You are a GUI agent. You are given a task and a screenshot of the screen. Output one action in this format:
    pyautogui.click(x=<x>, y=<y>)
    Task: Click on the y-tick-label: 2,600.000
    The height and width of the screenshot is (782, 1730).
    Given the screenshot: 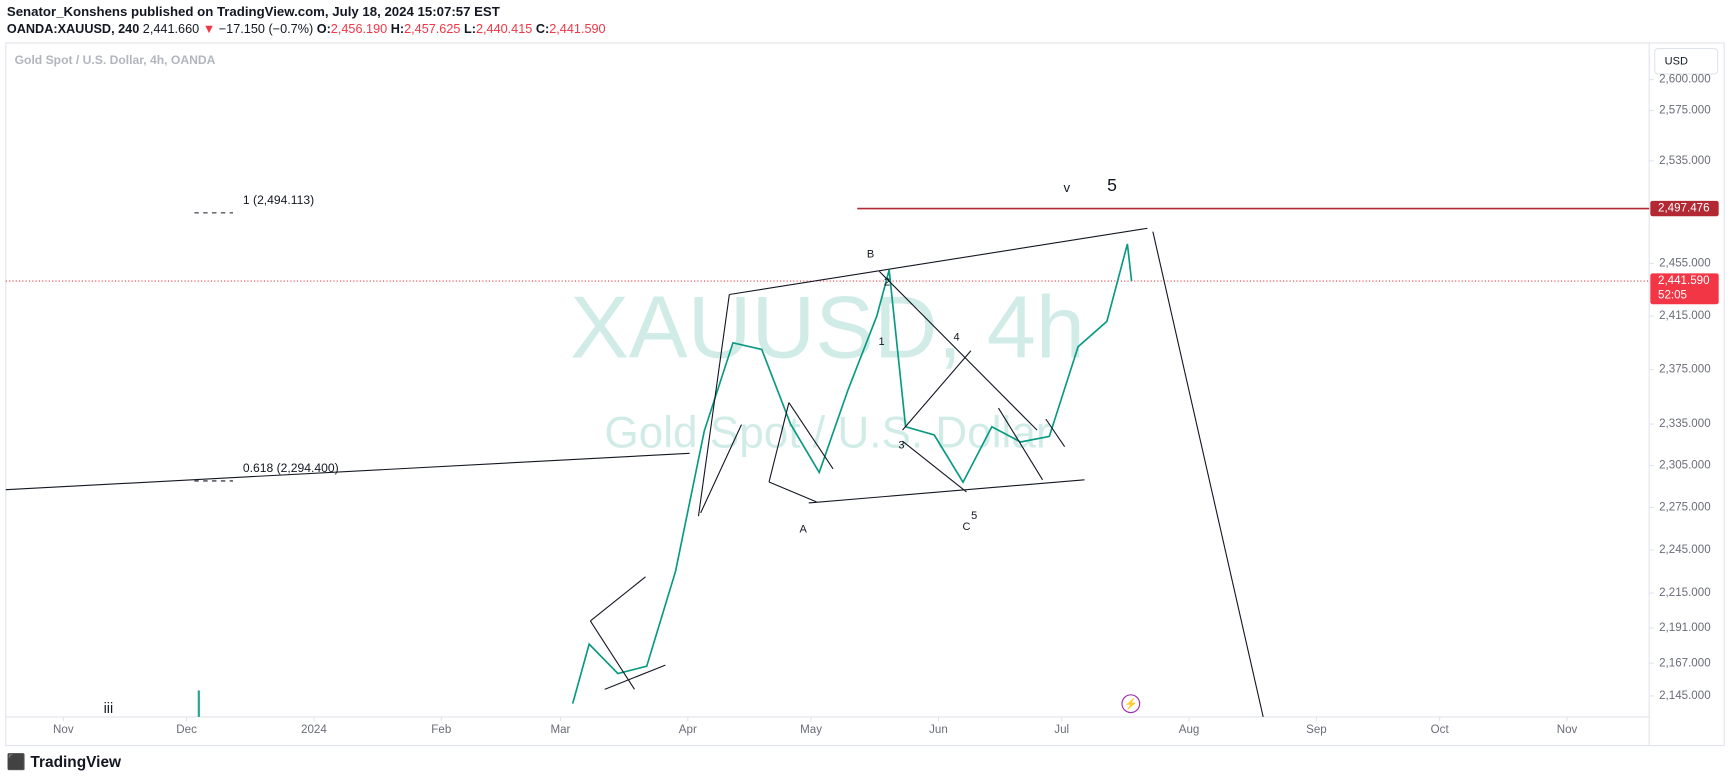 What is the action you would take?
    pyautogui.click(x=1685, y=80)
    